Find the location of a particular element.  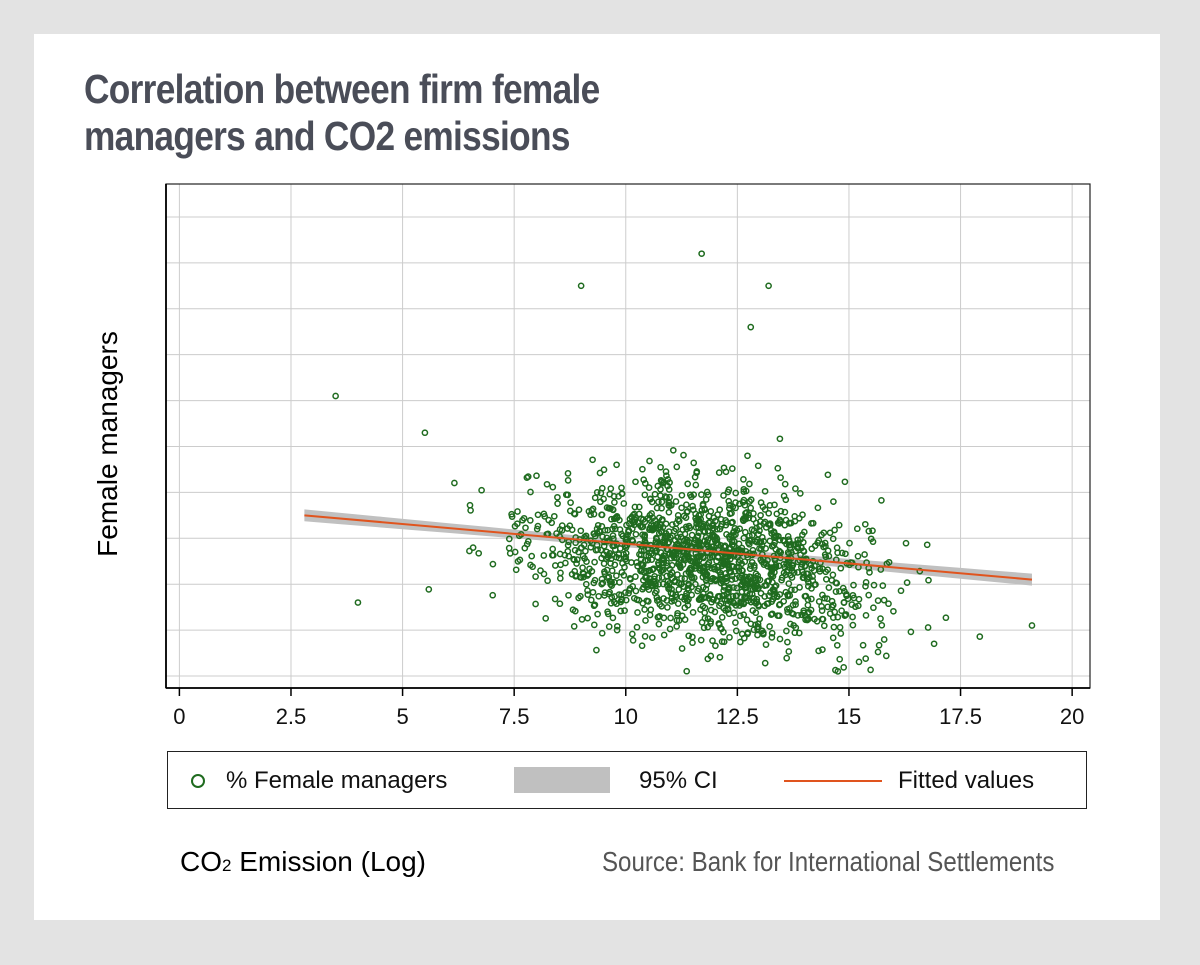

legend-label-fitted: Fitted values is located at coordinates (966, 780).